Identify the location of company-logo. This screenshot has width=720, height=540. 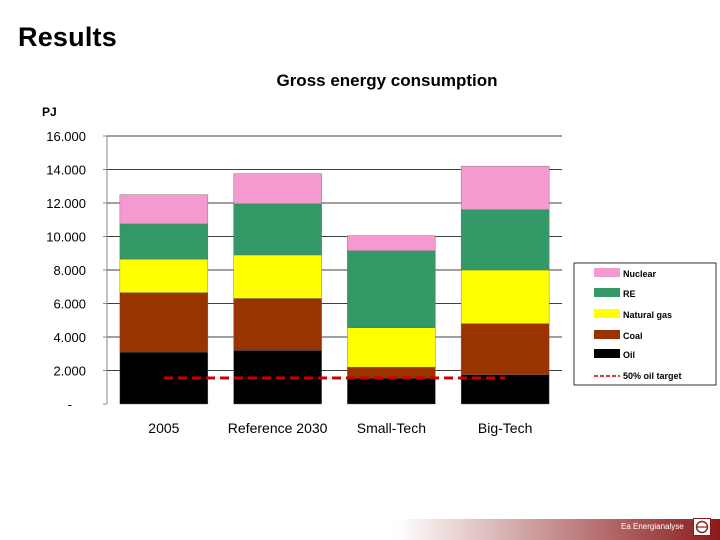
(702, 527).